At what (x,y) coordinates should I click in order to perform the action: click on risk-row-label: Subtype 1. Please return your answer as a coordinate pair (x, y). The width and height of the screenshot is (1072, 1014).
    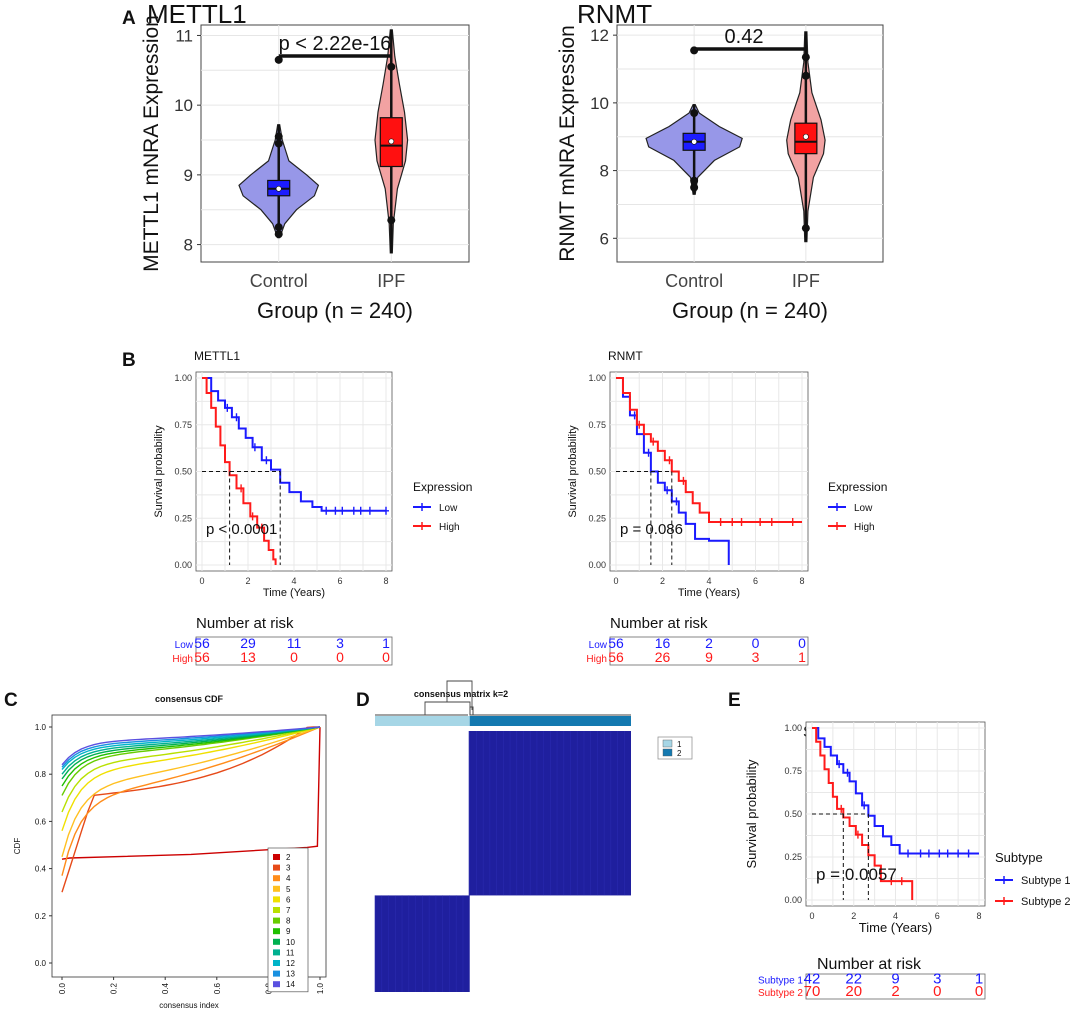
    Looking at the image, I should click on (780, 981).